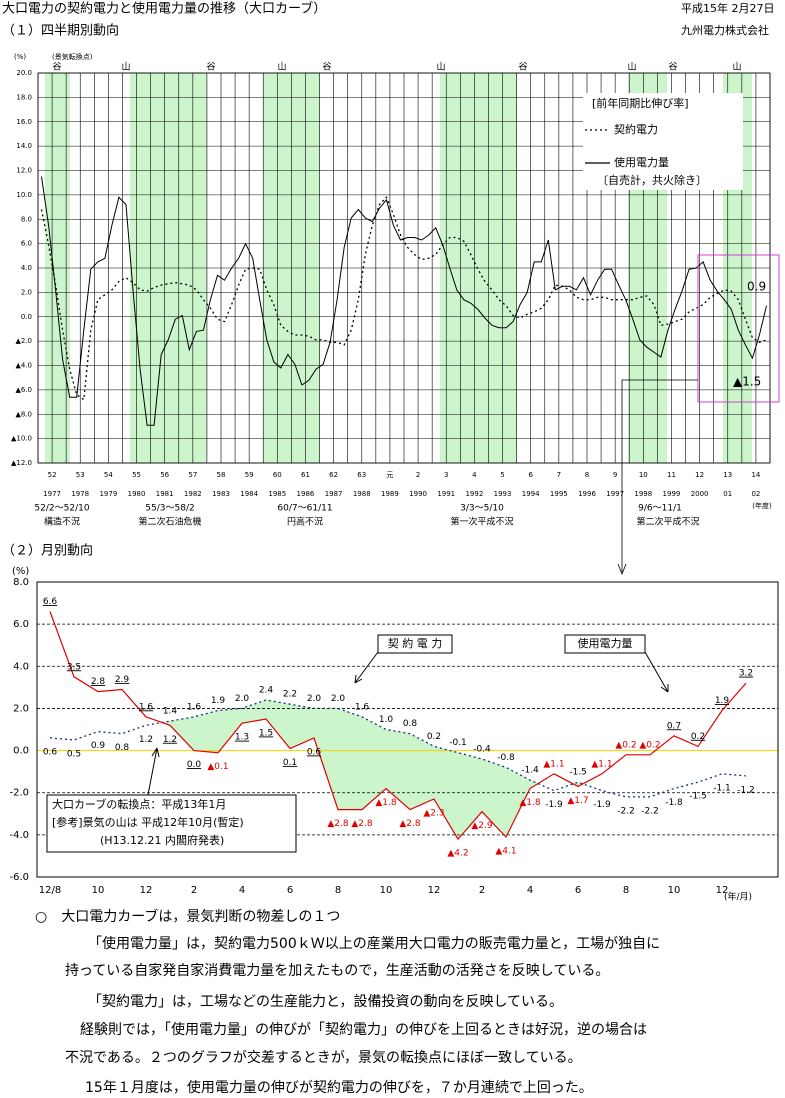  Describe the element at coordinates (164, 9) in the screenshot. I see `title: 大口電力の契約電力と使用電力量の推移（大口カーブ）` at that location.